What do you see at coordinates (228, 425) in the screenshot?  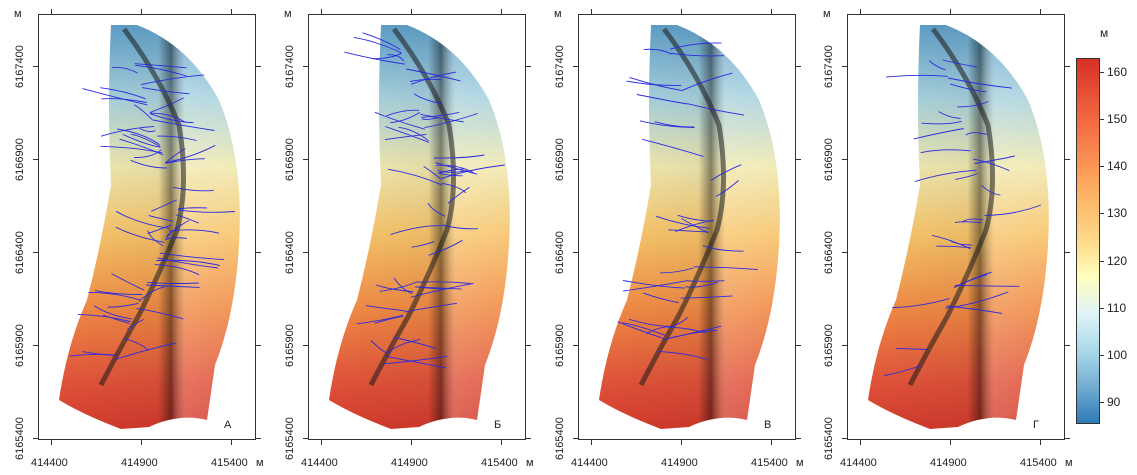 I see `panel-letter: А` at bounding box center [228, 425].